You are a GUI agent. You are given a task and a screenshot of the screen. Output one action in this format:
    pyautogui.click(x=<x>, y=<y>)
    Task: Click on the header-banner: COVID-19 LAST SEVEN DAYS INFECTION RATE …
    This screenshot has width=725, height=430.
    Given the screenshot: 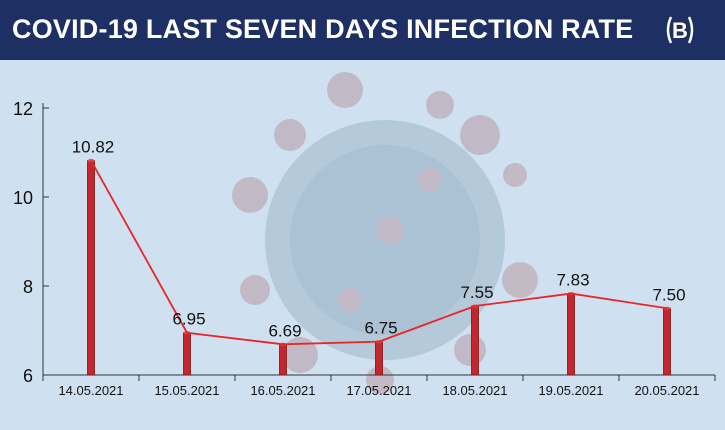 What is the action you would take?
    pyautogui.click(x=362, y=30)
    